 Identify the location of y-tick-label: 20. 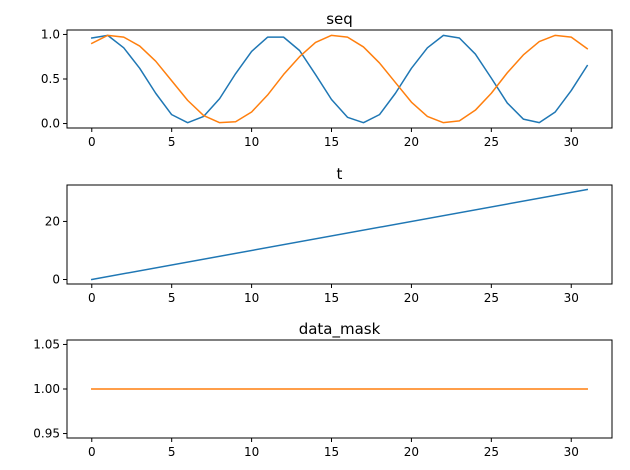
(52, 221).